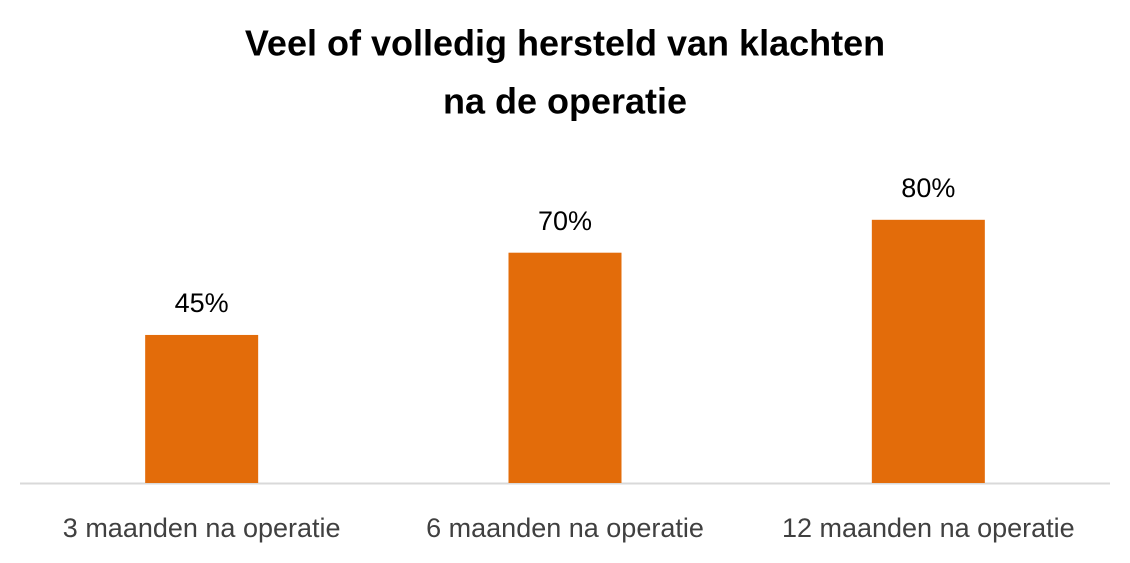  What do you see at coordinates (565, 101) in the screenshot?
I see `chart-title: na de operatie` at bounding box center [565, 101].